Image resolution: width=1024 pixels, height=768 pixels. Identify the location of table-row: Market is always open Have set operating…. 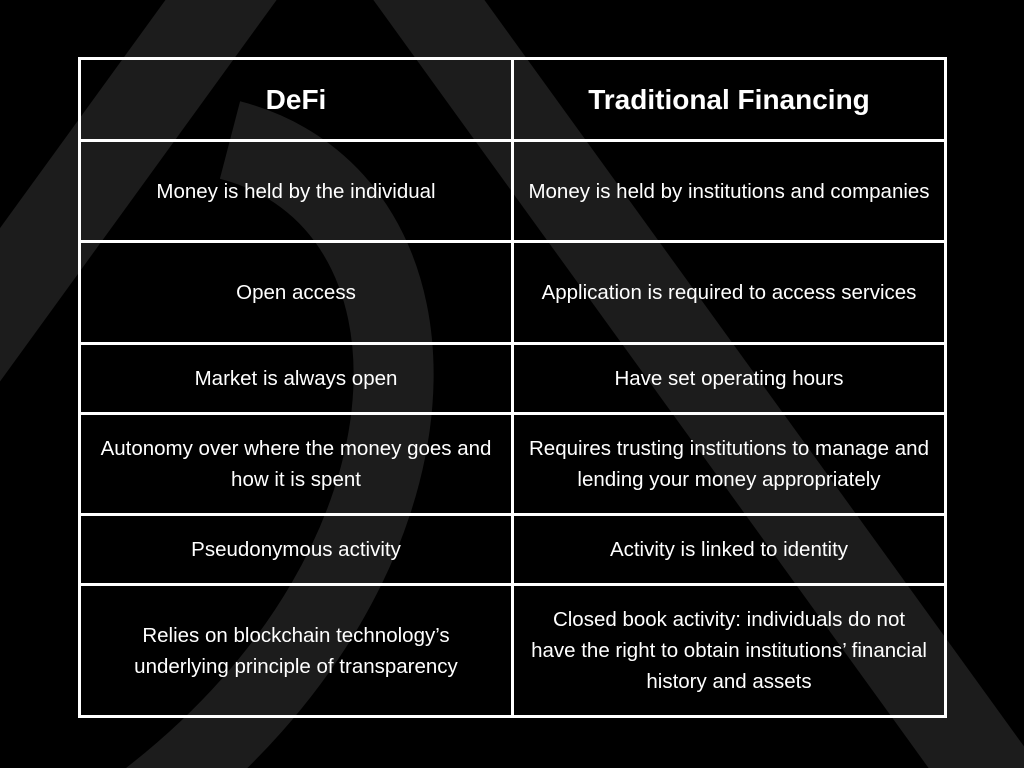
(512, 378).